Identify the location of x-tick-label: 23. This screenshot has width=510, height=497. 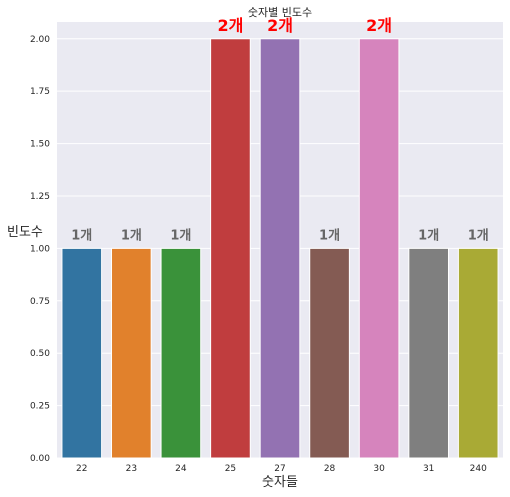
(131, 469).